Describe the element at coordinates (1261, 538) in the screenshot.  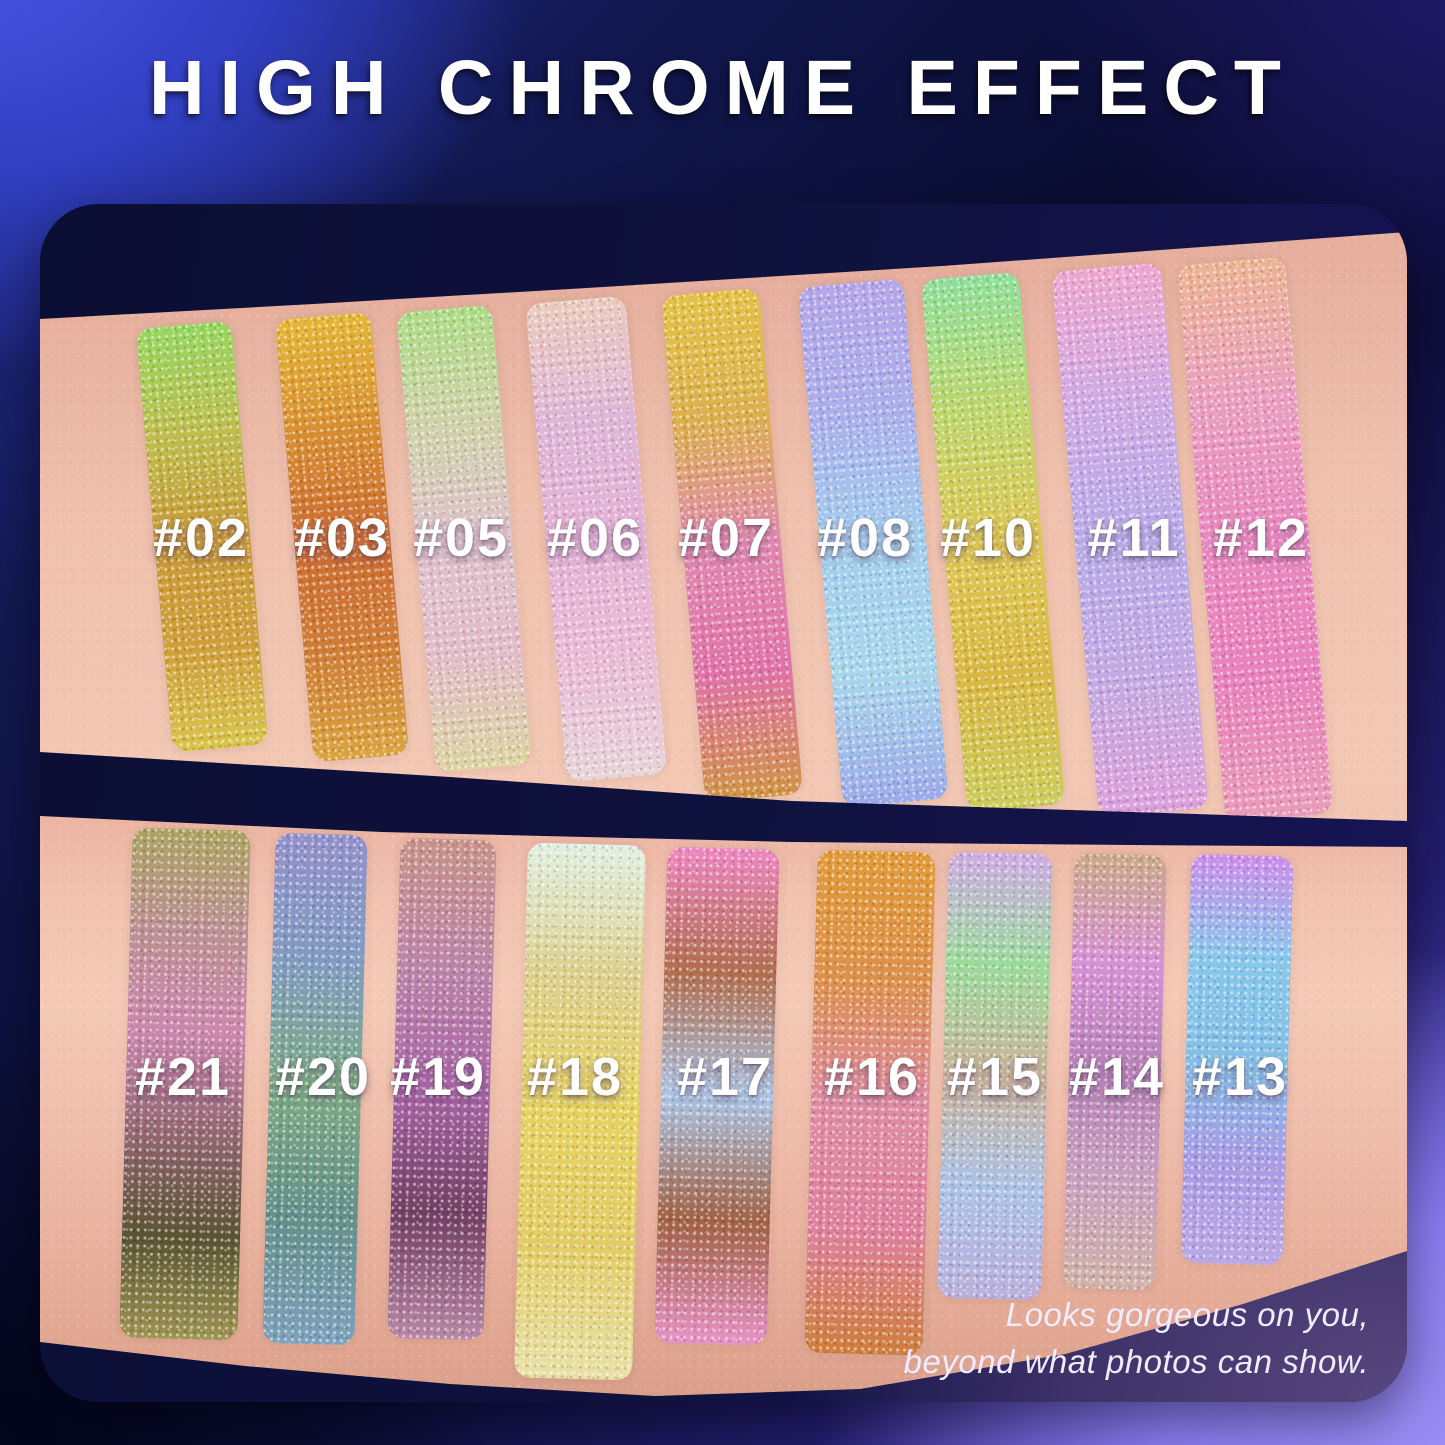
I see `swatch-label-12: #12` at that location.